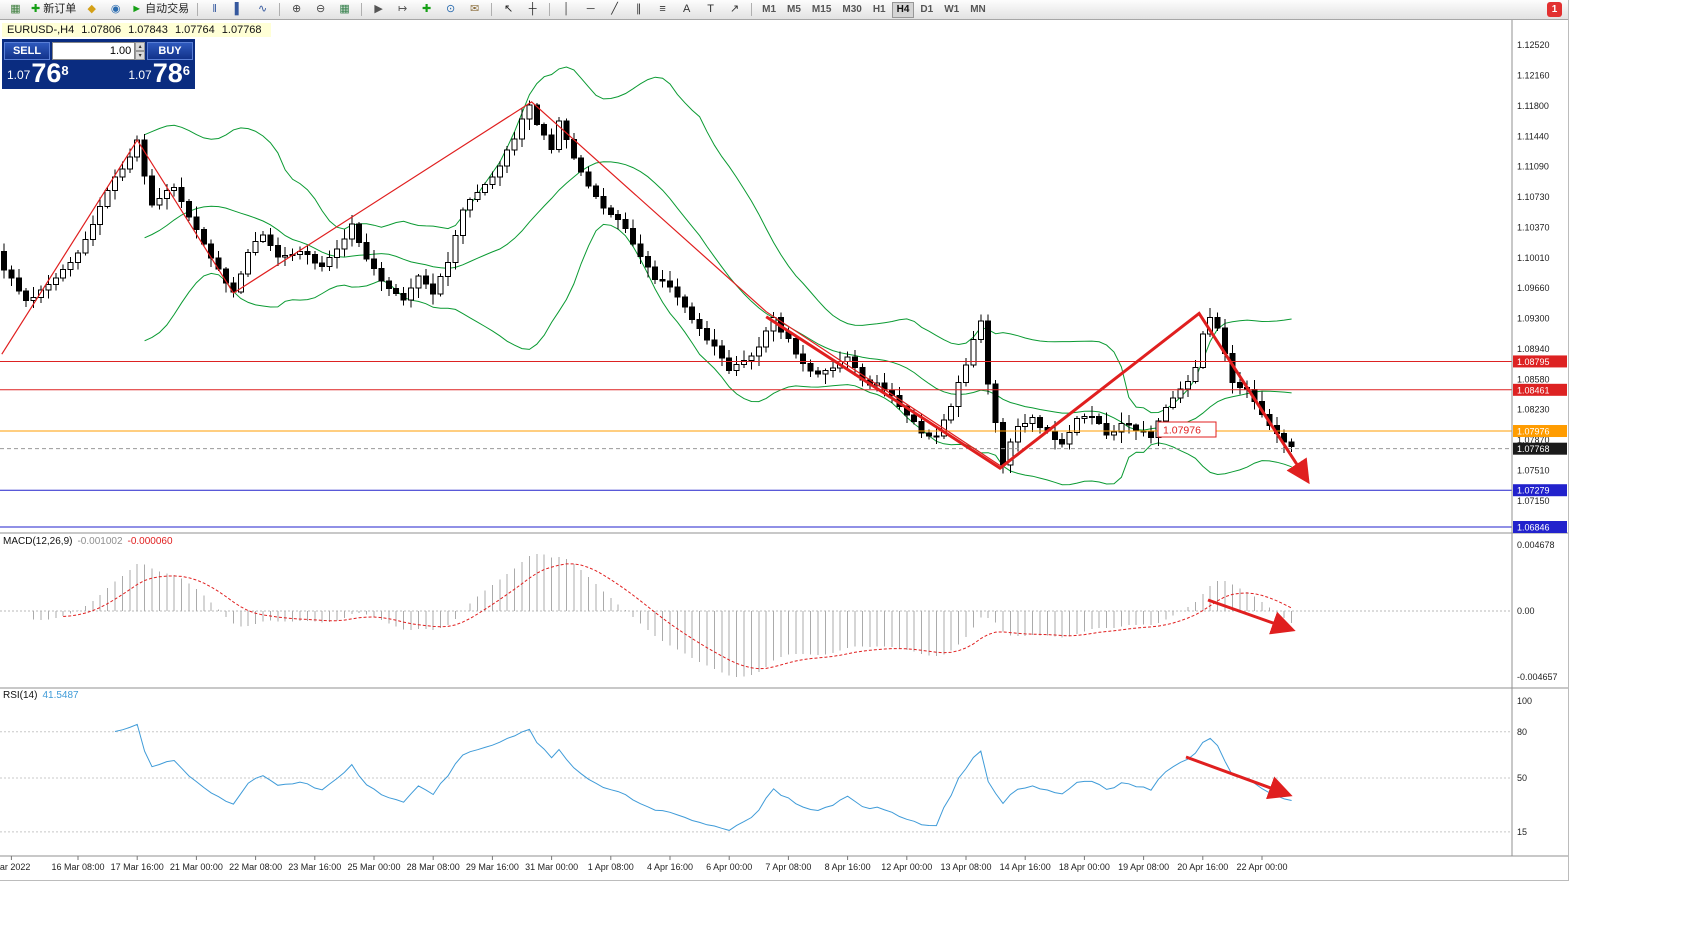 The image size is (1695, 941). What do you see at coordinates (170, 51) in the screenshot?
I see `buy-button: BUY` at bounding box center [170, 51].